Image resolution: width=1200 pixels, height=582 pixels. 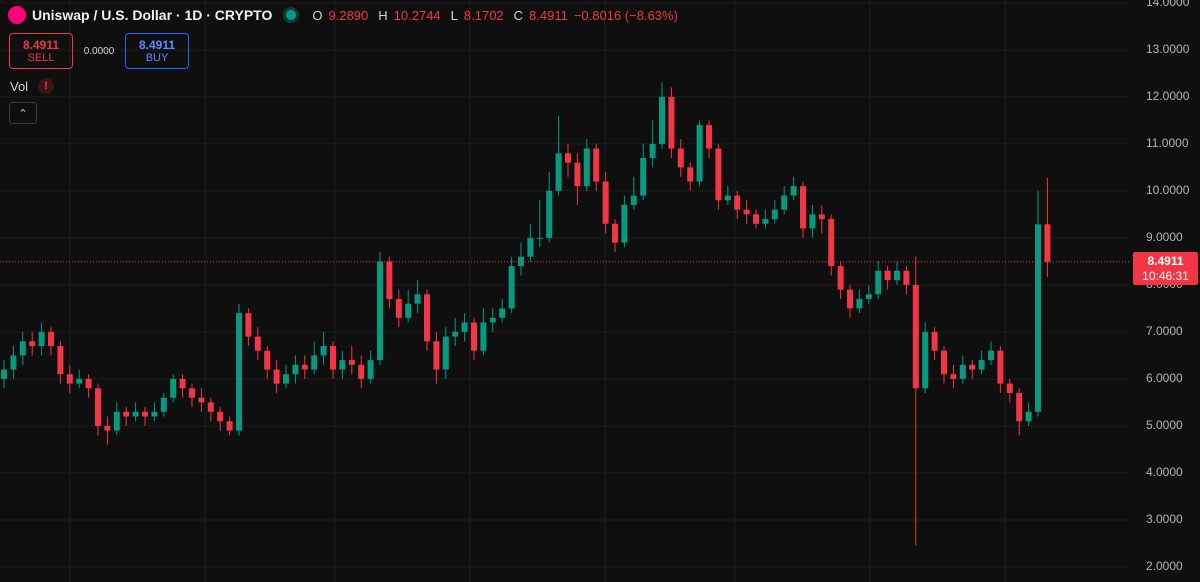 What do you see at coordinates (23, 113) in the screenshot?
I see `collapse-button: ⌃` at bounding box center [23, 113].